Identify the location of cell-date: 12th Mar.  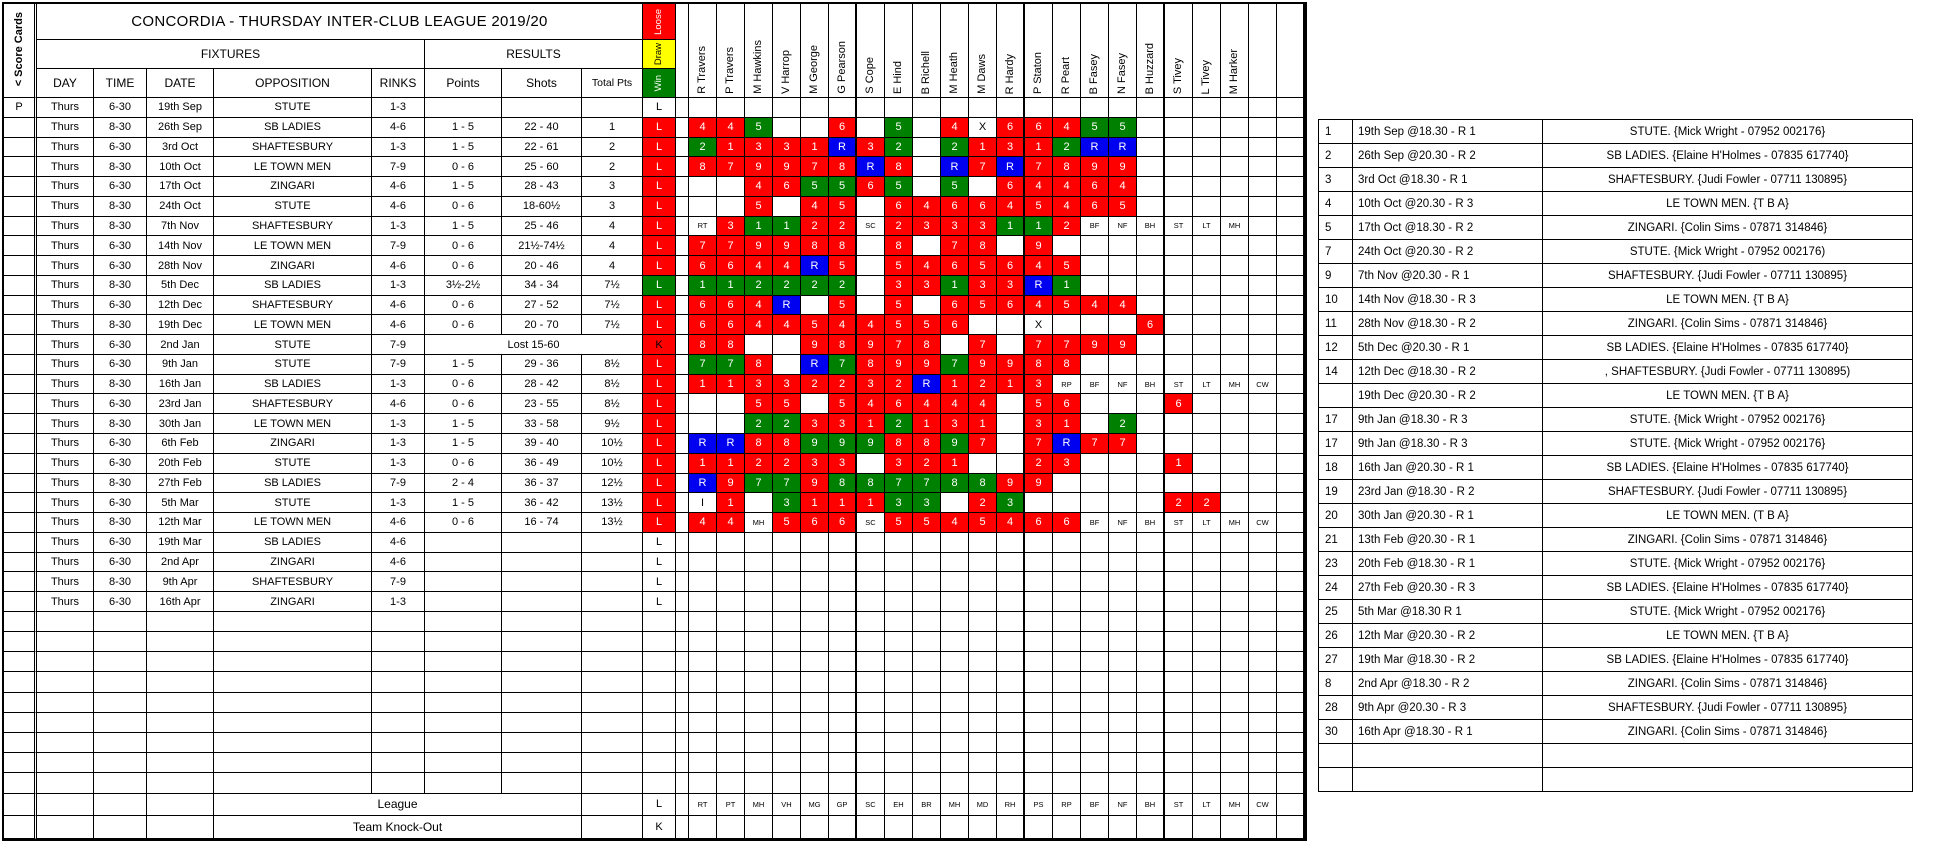
(180, 523).